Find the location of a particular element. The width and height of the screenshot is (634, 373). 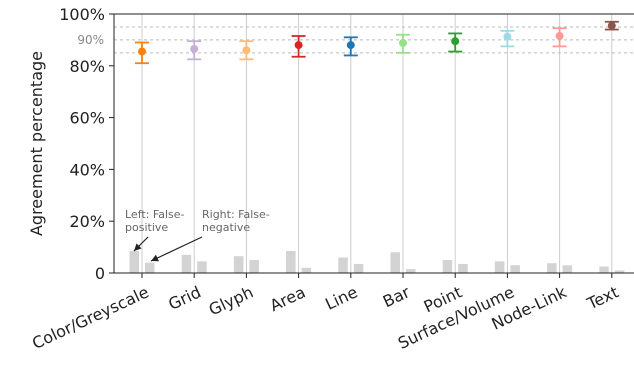

y-tick-label: 100% is located at coordinates (82, 14).